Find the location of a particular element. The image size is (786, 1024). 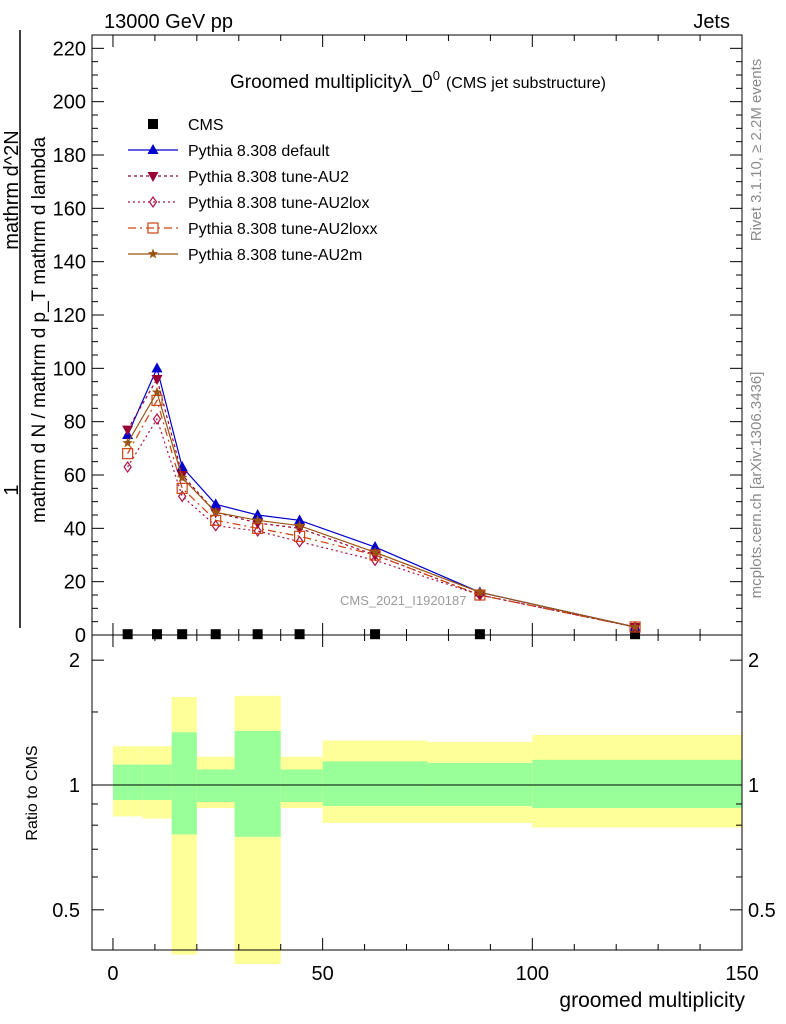

legend-label: Pythia 8.308 tune-AU2 is located at coordinates (268, 177).